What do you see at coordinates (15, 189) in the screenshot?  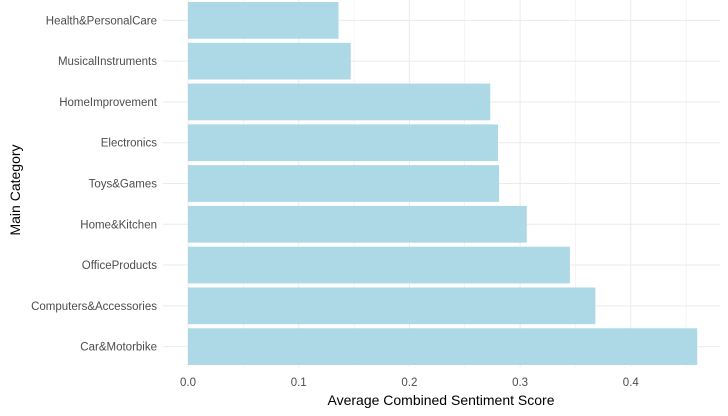 I see `y-axis-title: Main Category` at bounding box center [15, 189].